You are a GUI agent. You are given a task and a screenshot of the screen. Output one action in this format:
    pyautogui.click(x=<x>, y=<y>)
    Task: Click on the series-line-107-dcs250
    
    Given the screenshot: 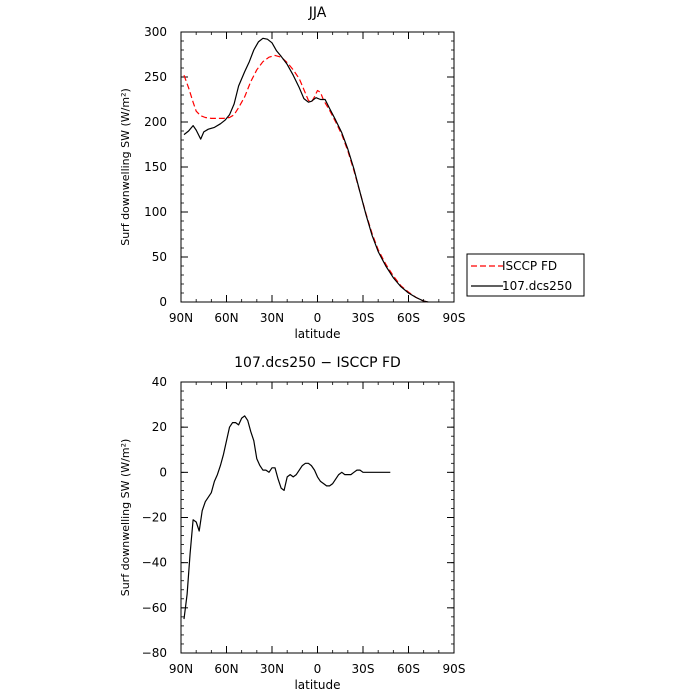 What is the action you would take?
    pyautogui.click(x=306, y=170)
    